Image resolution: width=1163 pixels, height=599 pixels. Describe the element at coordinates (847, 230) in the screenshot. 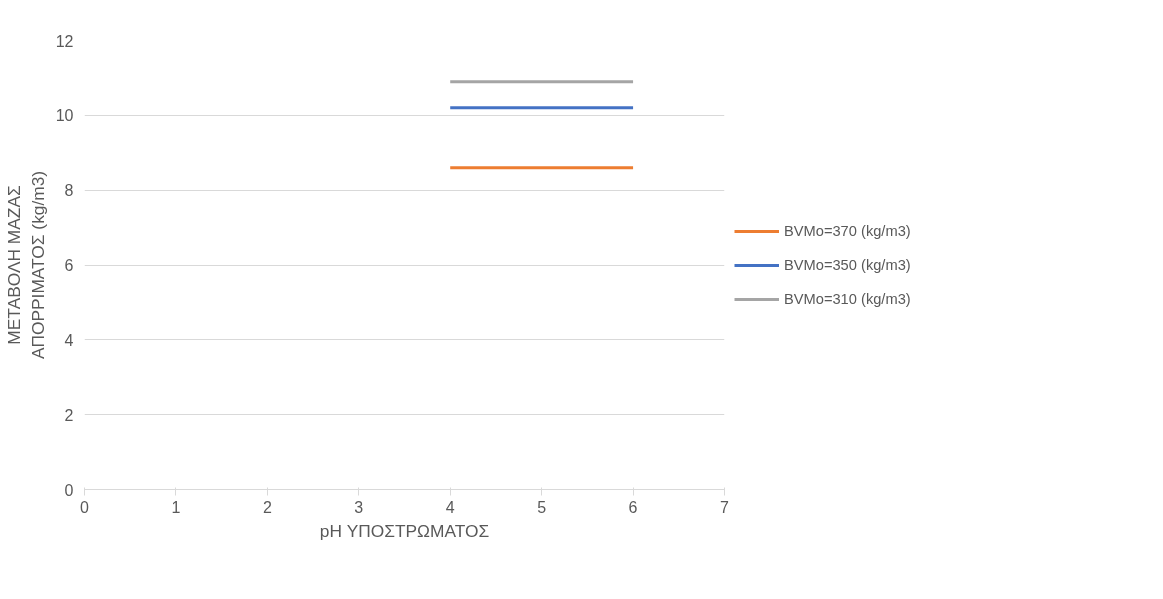

I see `legend-label: BVMo=370 (kg/m3)` at that location.